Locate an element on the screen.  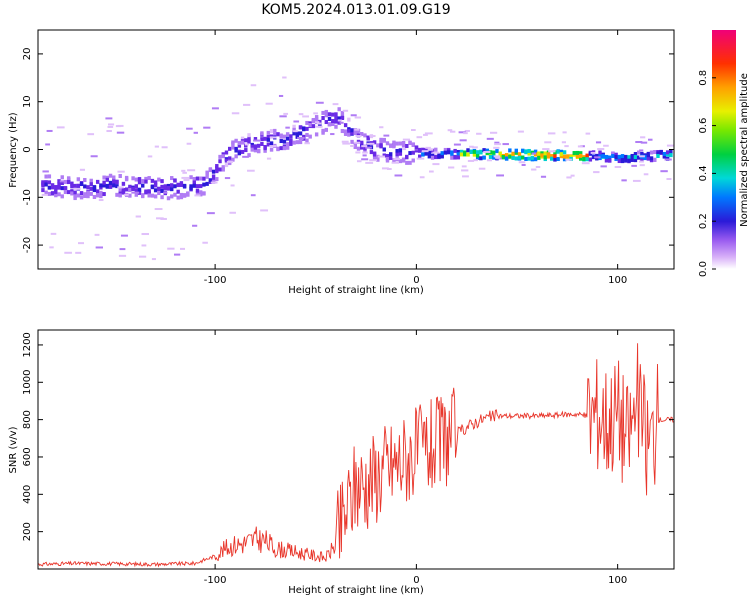
y-tick-label: -20 is located at coordinates (27, 245).